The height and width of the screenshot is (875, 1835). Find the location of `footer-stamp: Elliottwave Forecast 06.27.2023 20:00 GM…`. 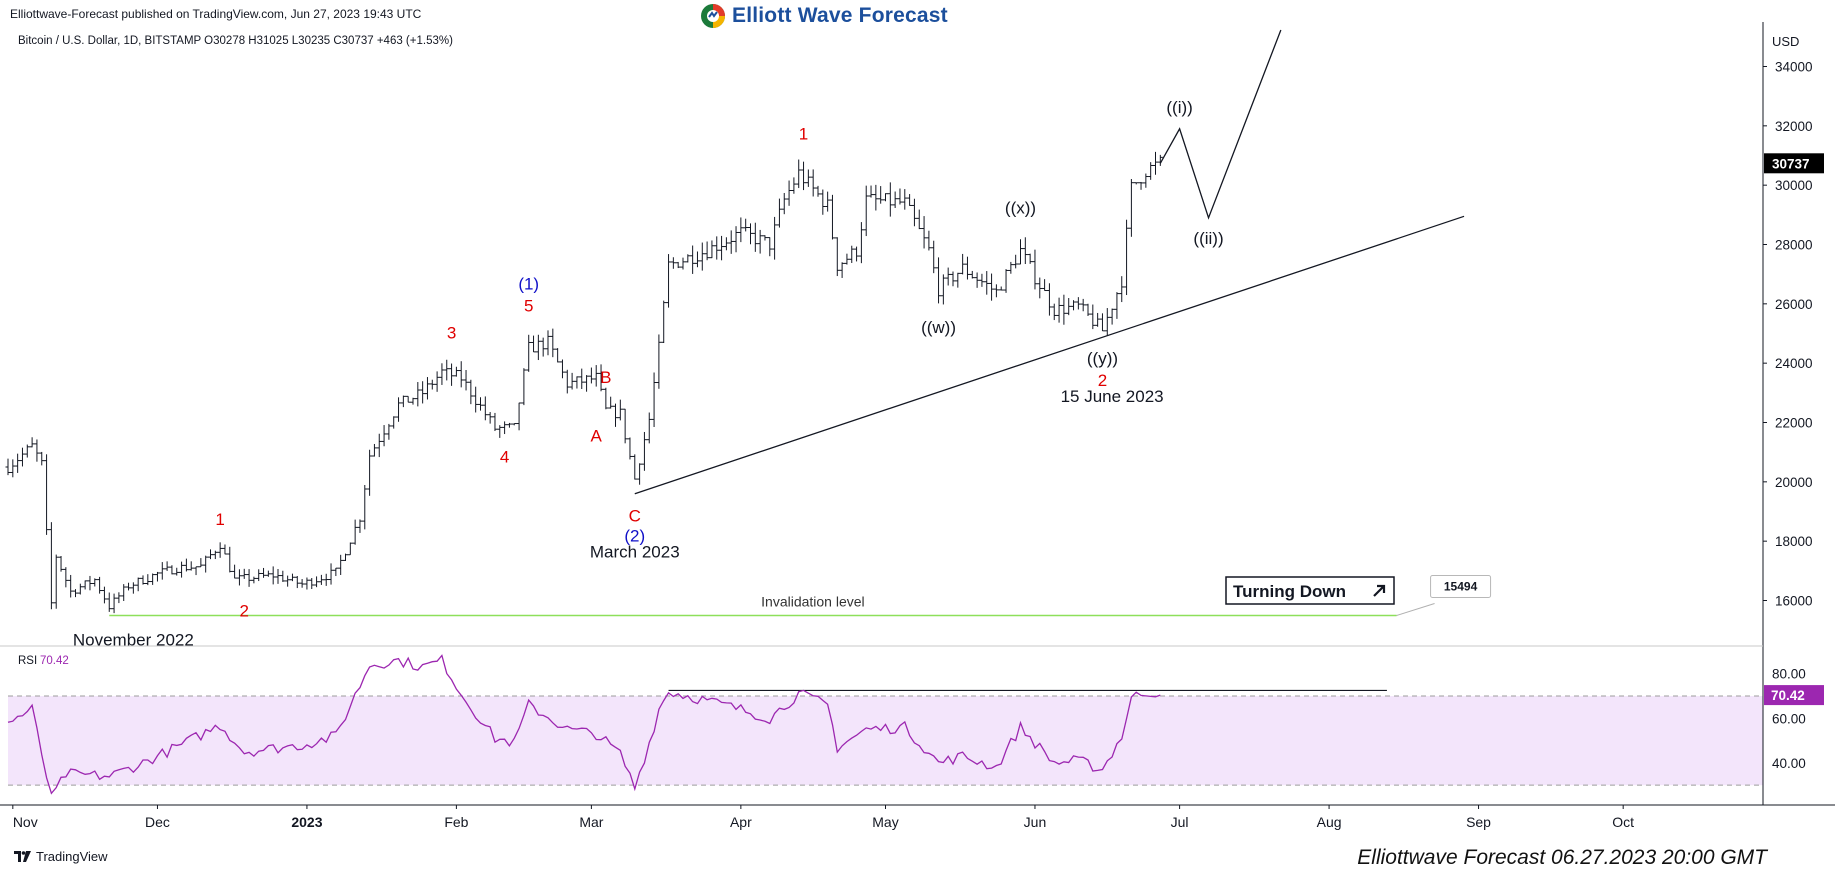

footer-stamp: Elliottwave Forecast 06.27.2023 20:00 GM… is located at coordinates (1562, 857).